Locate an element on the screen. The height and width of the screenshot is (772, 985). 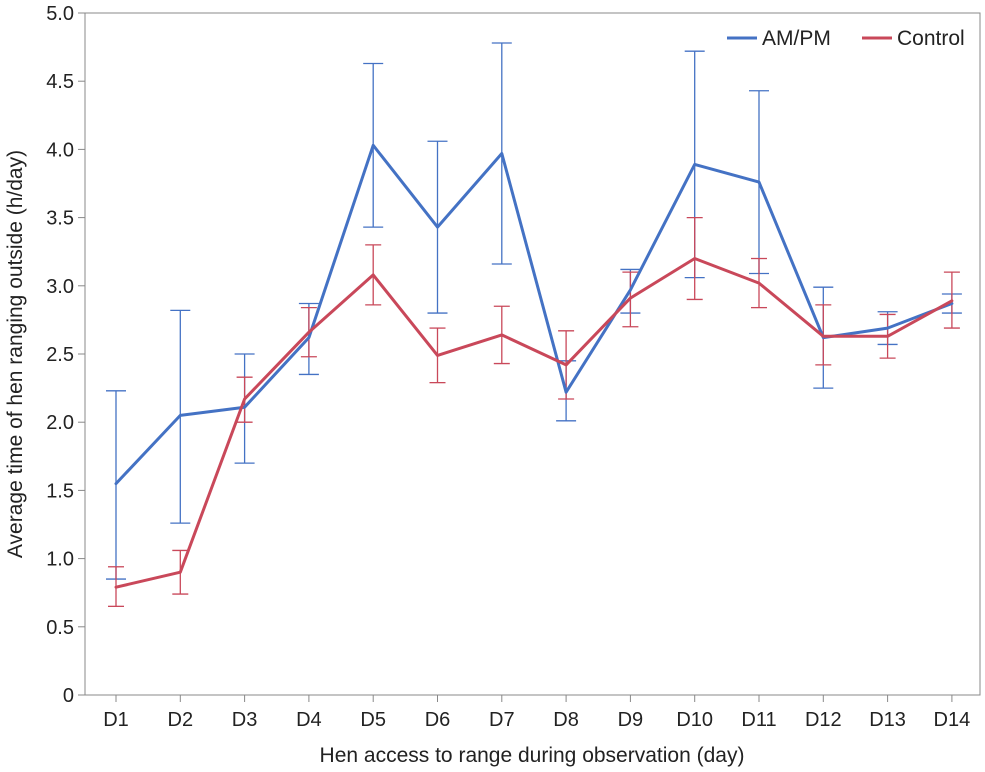
x-tick-label: D5 is located at coordinates (373, 720).